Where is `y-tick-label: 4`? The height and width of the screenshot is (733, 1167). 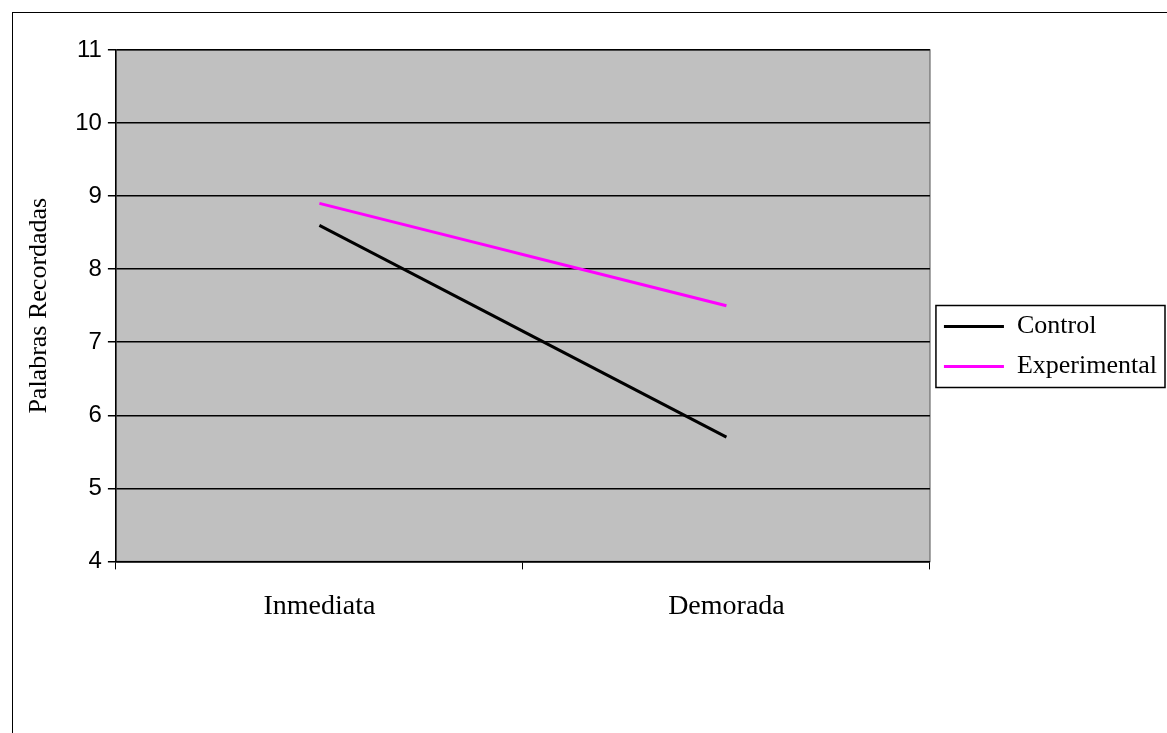
y-tick-label: 4 is located at coordinates (95, 560).